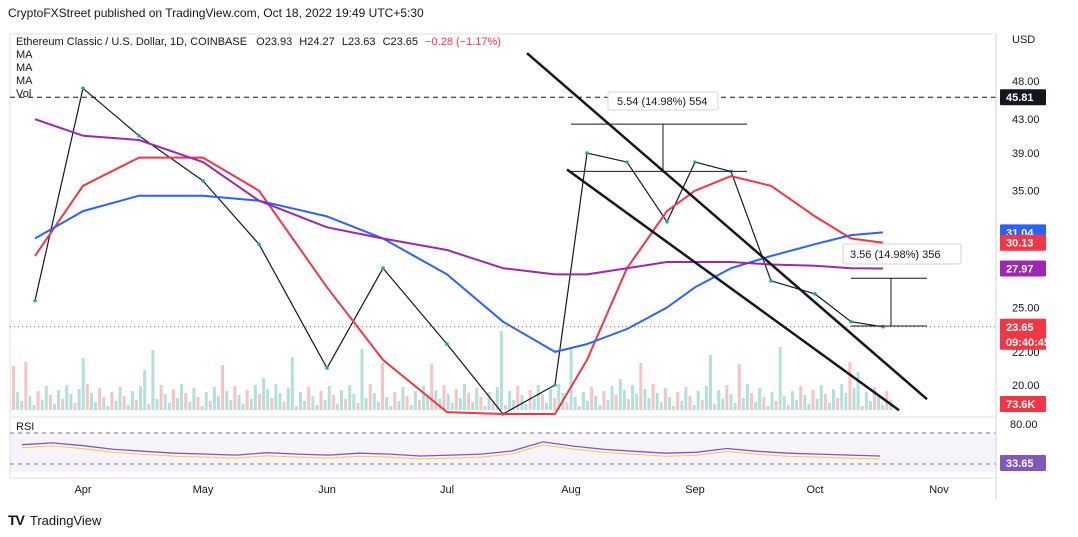 The width and height of the screenshot is (1078, 537). What do you see at coordinates (1028, 343) in the screenshot?
I see `price-tag-label-countdown: 09:40:45` at bounding box center [1028, 343].